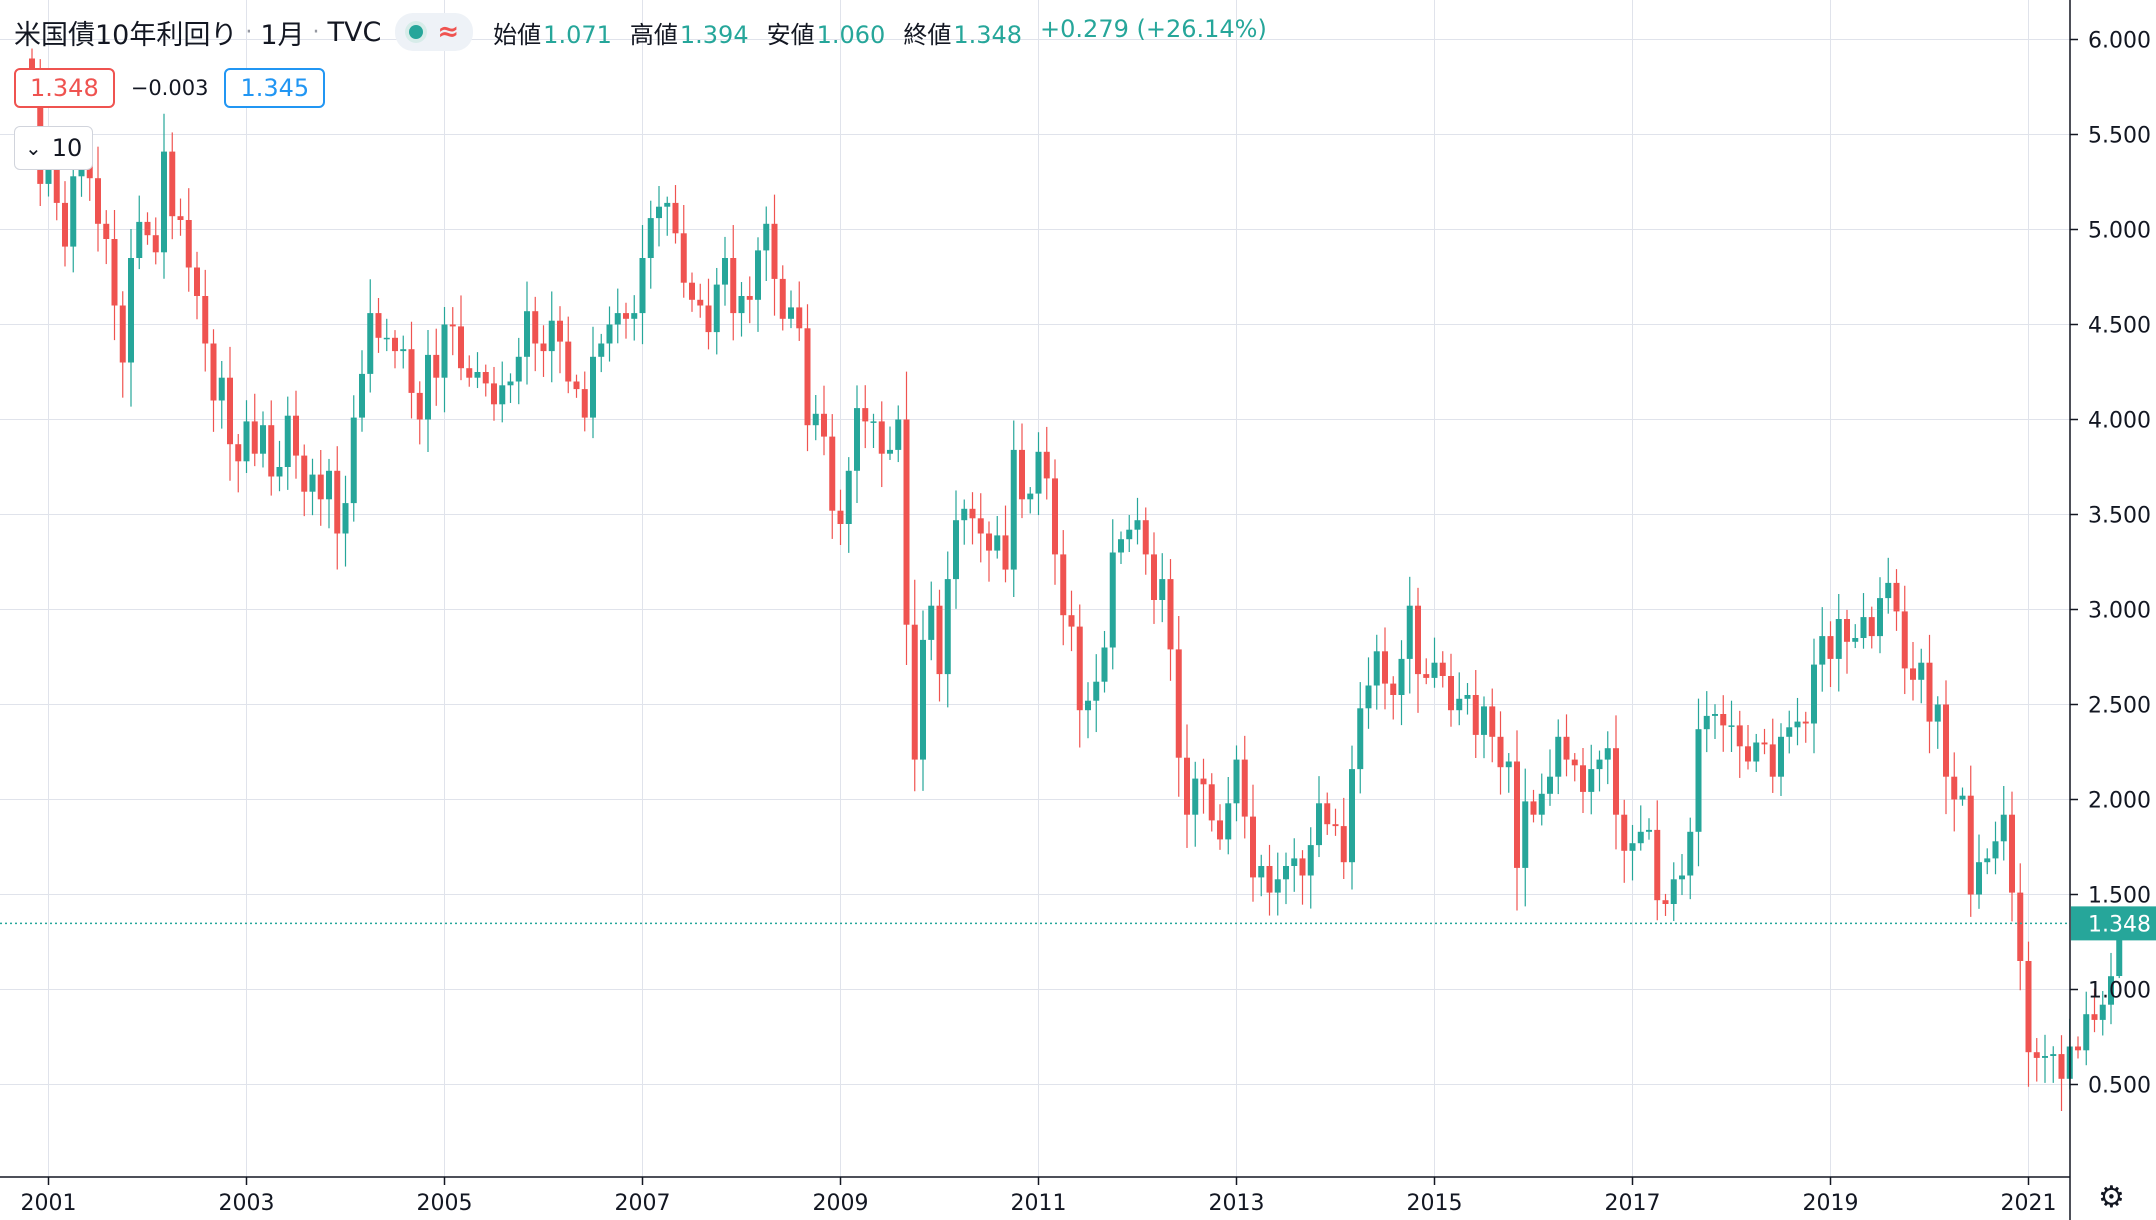  I want to click on symbol-title: 米国債10年利回り, so click(126, 35).